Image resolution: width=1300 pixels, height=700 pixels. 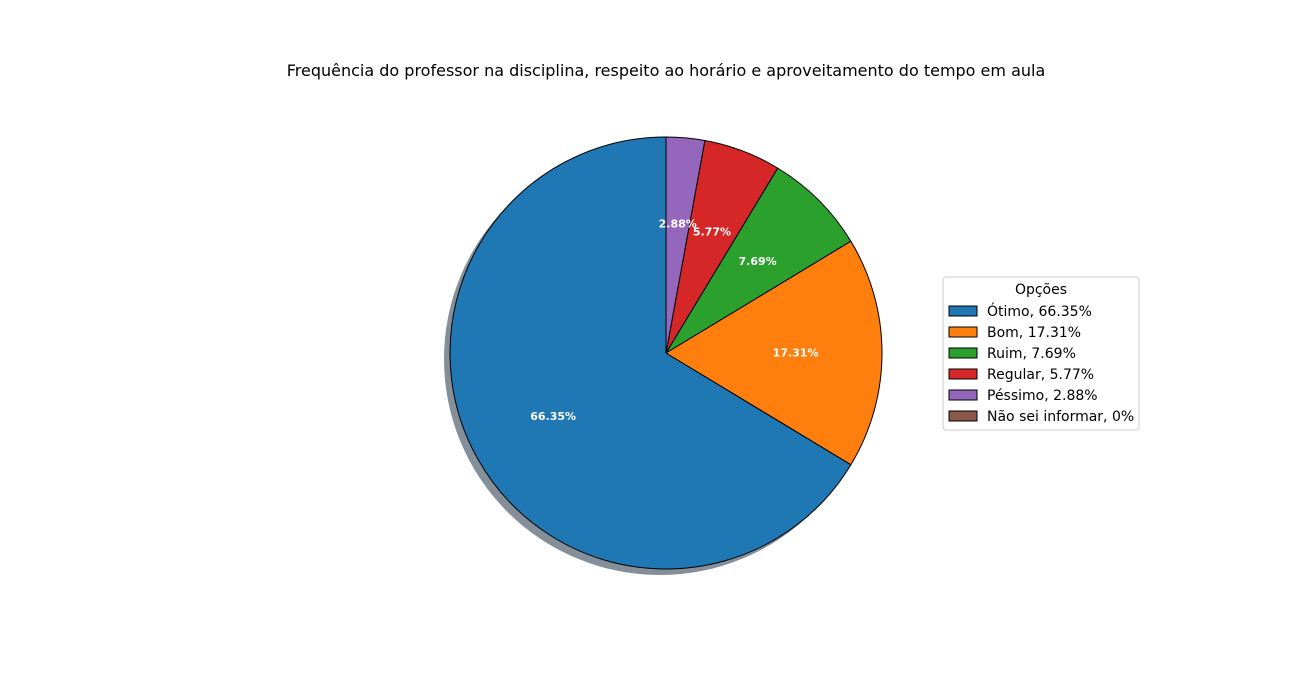 I want to click on legend-label-2: Bom, 17.31%, so click(x=1034, y=333).